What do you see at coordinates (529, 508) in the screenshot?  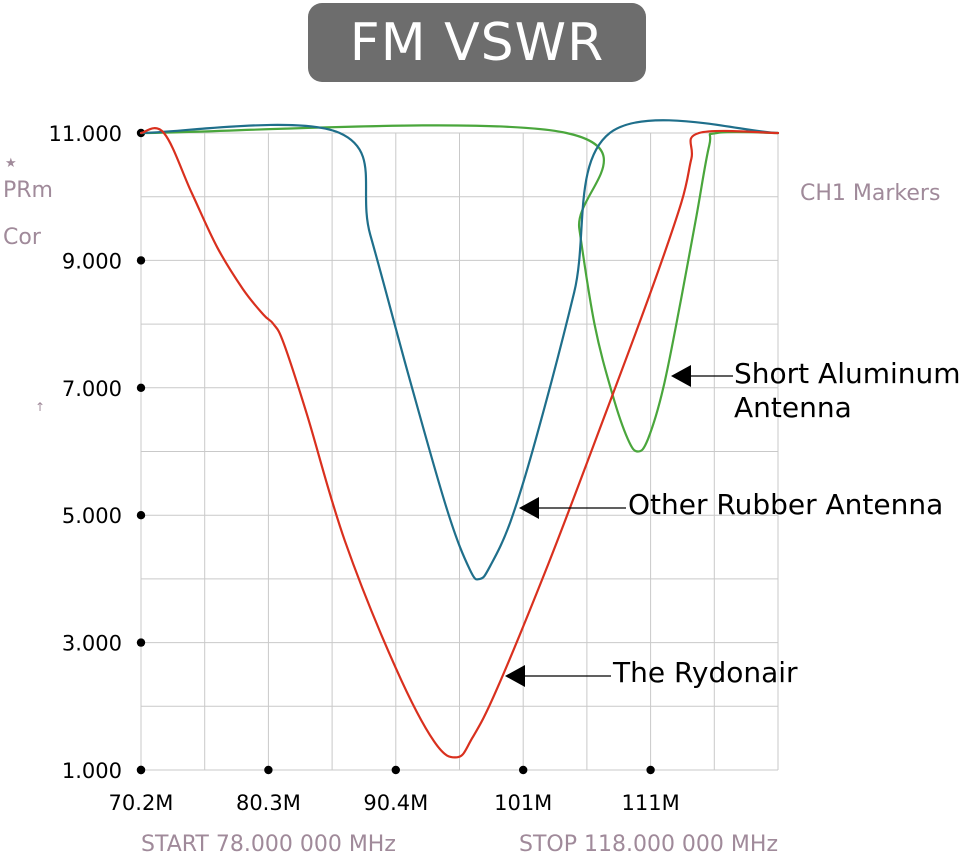 I see `annotation-arrow-other-rubber` at bounding box center [529, 508].